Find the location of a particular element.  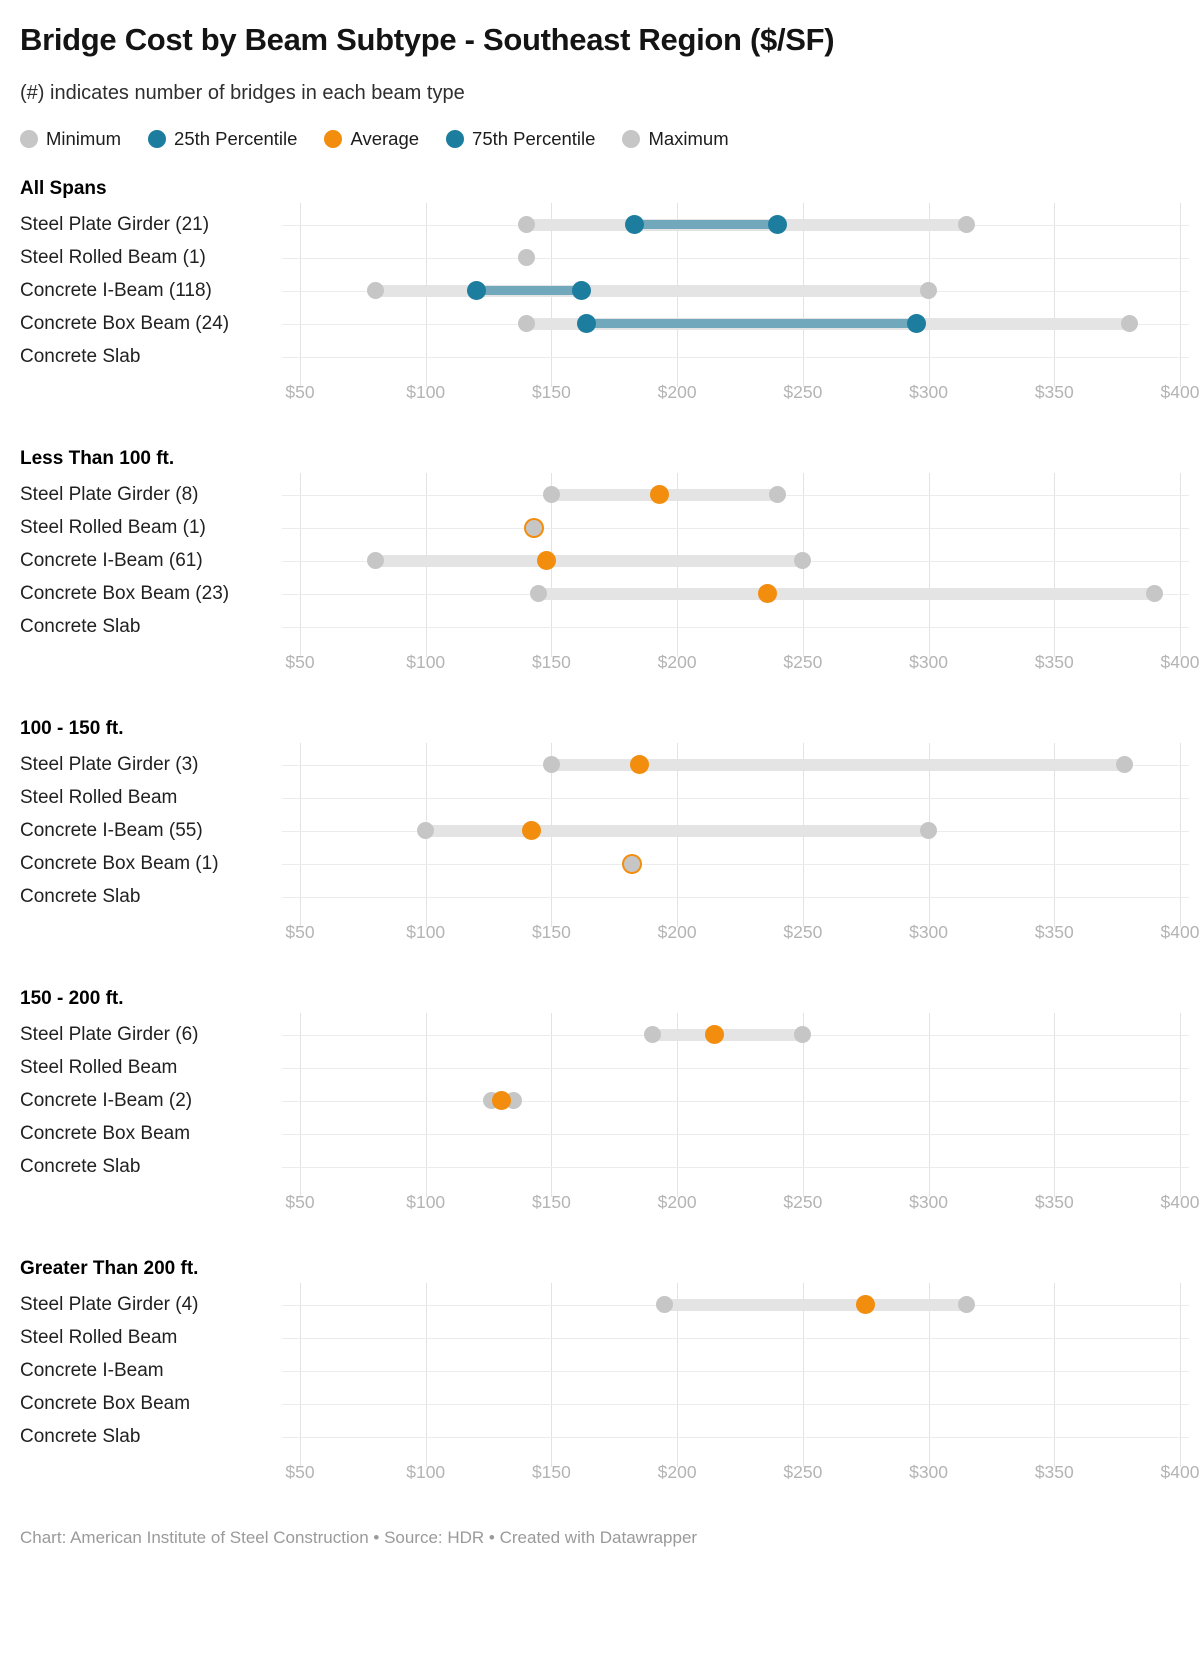

row-label: Steel Plate Girder (8) is located at coordinates (109, 494).